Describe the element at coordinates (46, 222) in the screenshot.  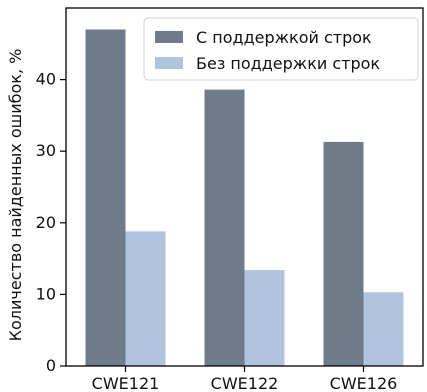
I see `y-tick-label: 20` at that location.